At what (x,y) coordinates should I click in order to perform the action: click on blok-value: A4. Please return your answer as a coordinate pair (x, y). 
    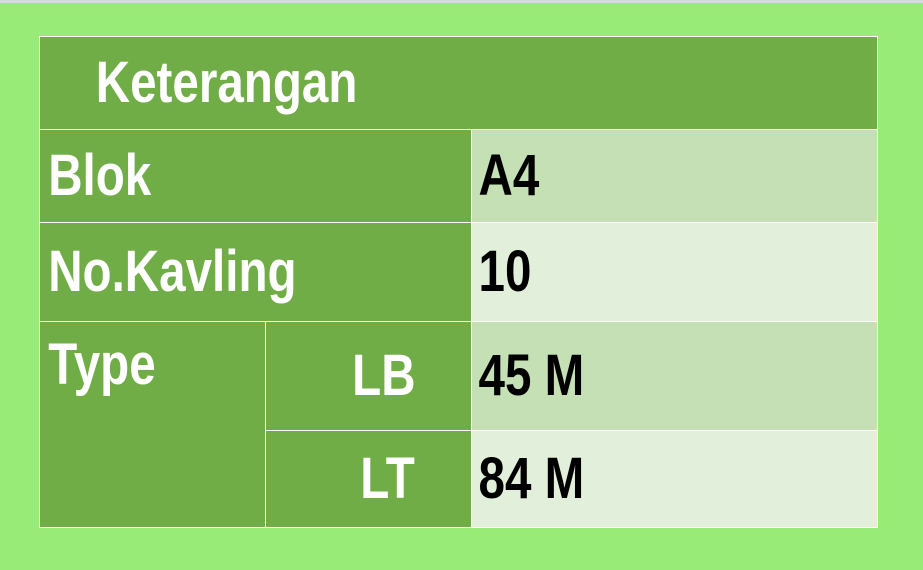
    Looking at the image, I should click on (509, 175).